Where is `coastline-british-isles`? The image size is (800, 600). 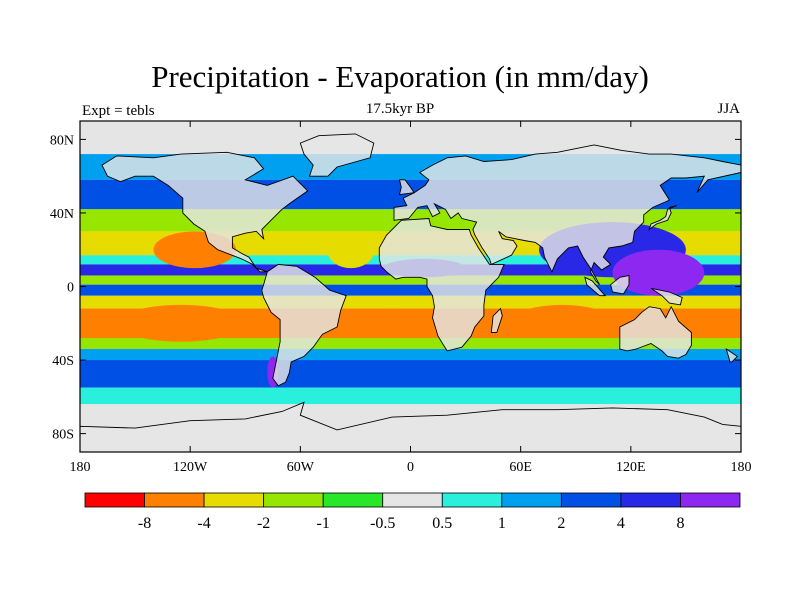 coastline-british-isles is located at coordinates (406, 187).